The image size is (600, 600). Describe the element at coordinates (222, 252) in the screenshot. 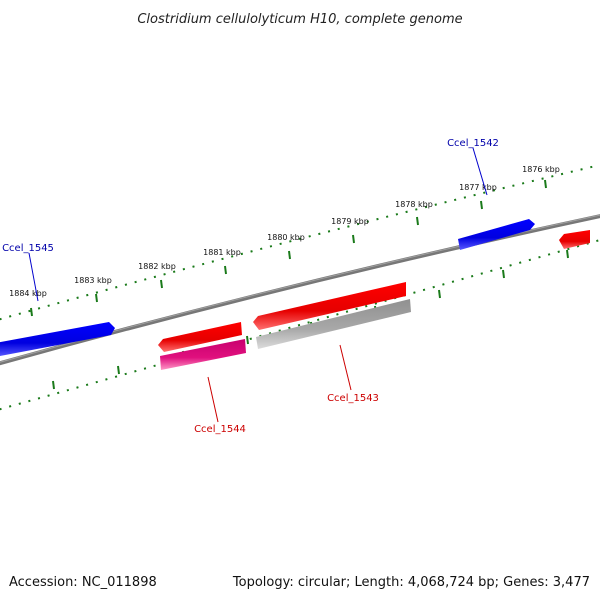

I see `tick-label: 1881 kbp` at that location.